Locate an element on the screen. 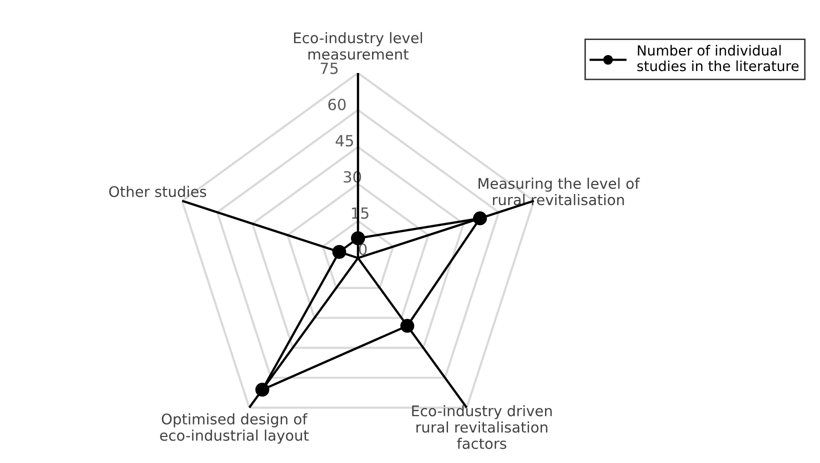 Image resolution: width=820 pixels, height=463 pixels. spoke-label: Eco-industry level measurement is located at coordinates (358, 46).